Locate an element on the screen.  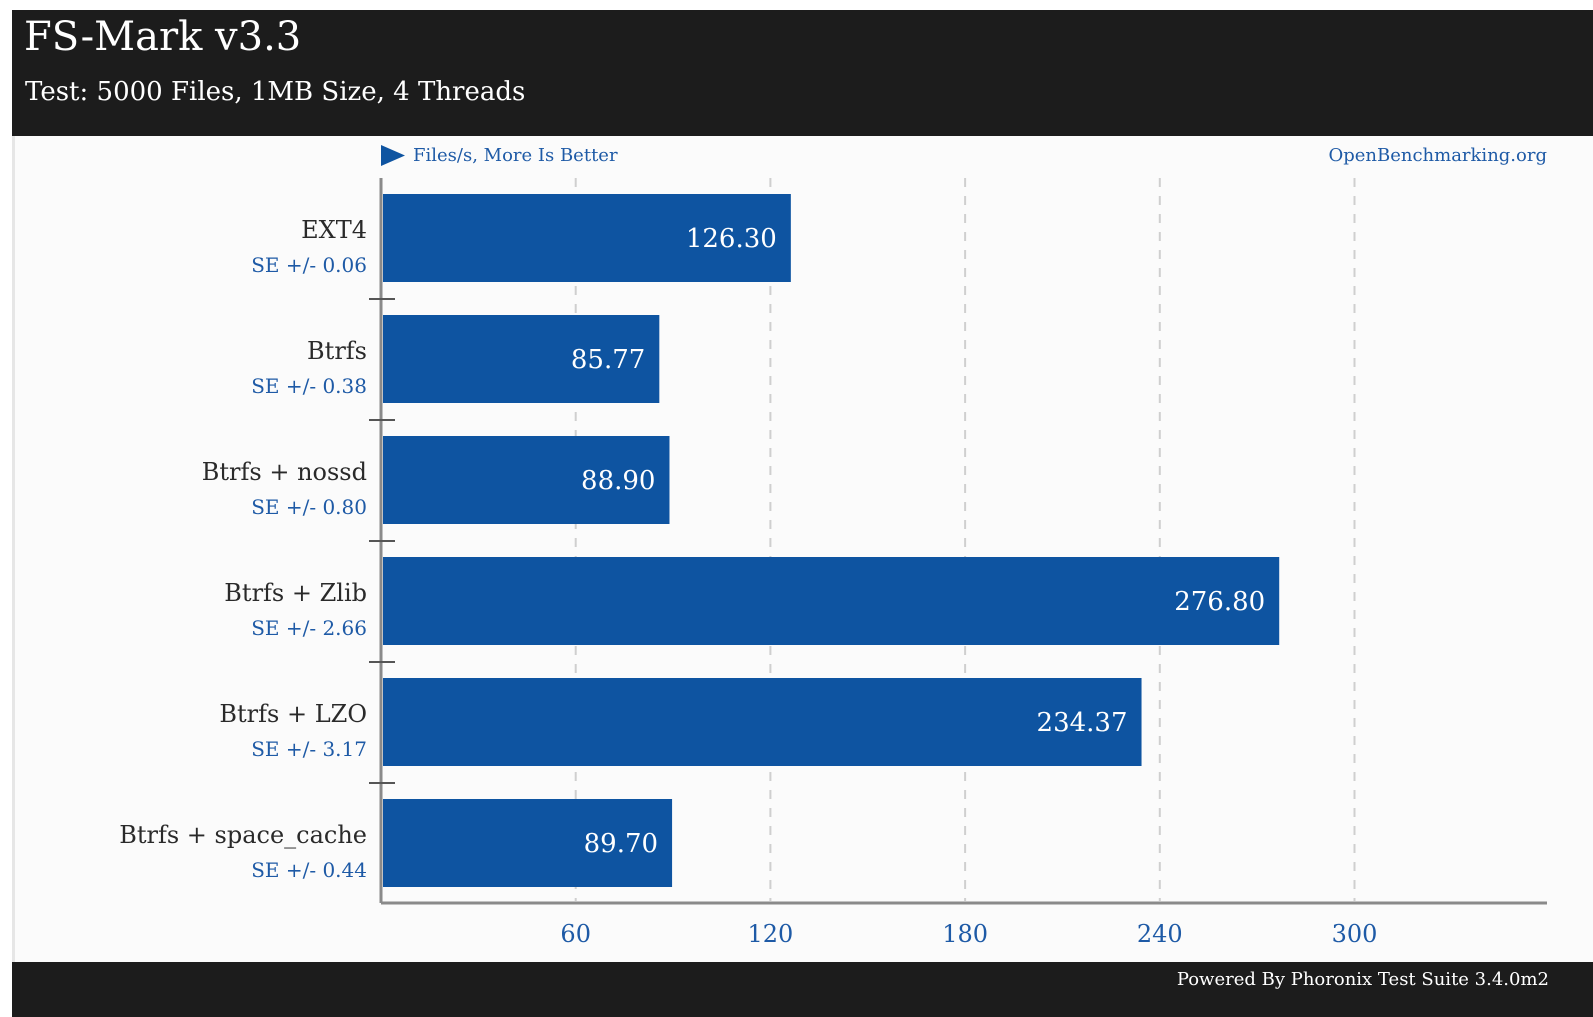
bar-value-label: 126.30 is located at coordinates (731, 239).